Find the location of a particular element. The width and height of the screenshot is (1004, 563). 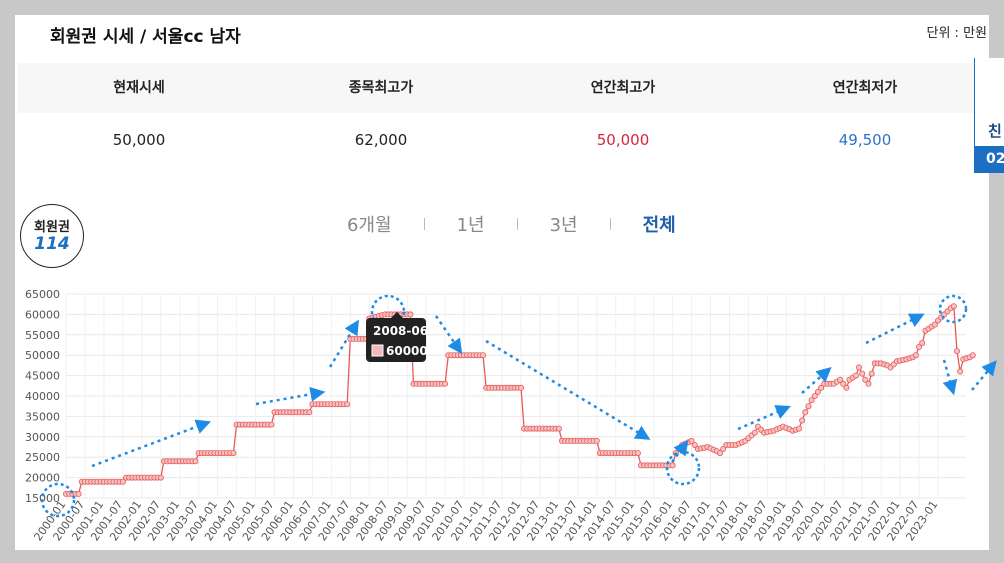

page-title: 회원권 시세 / 서울cc 남자 is located at coordinates (145, 37).